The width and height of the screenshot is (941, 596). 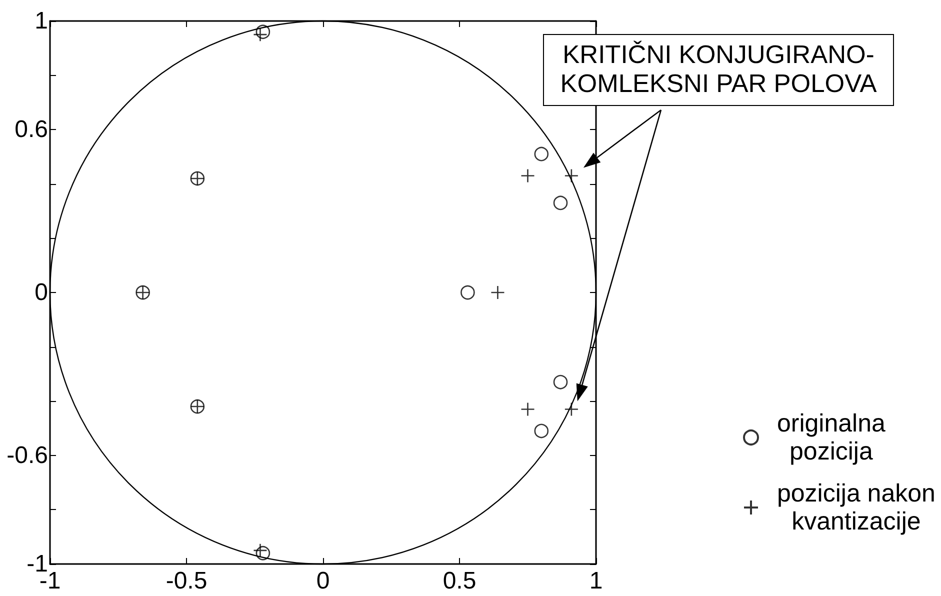 I want to click on y-tick-label: 1, so click(x=41, y=21).